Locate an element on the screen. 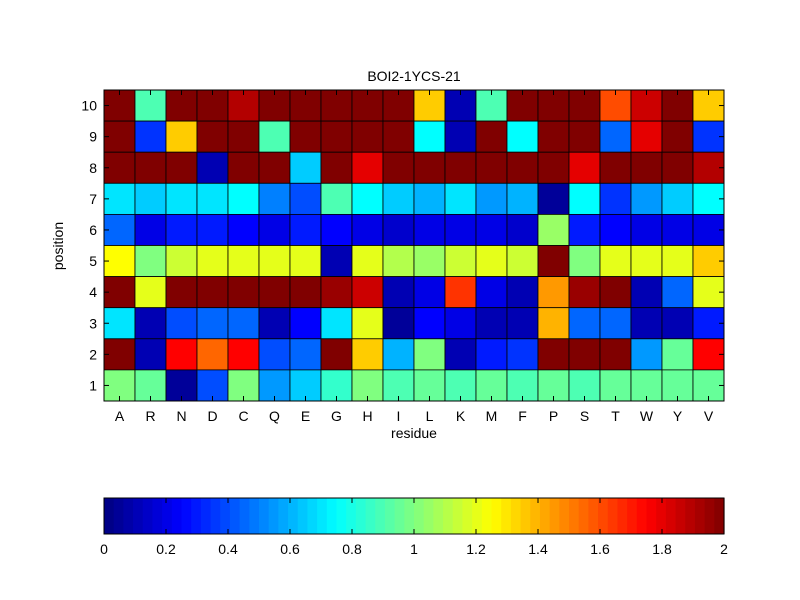 The width and height of the screenshot is (800, 600). colorbar-tick-label: 0 is located at coordinates (104, 549).